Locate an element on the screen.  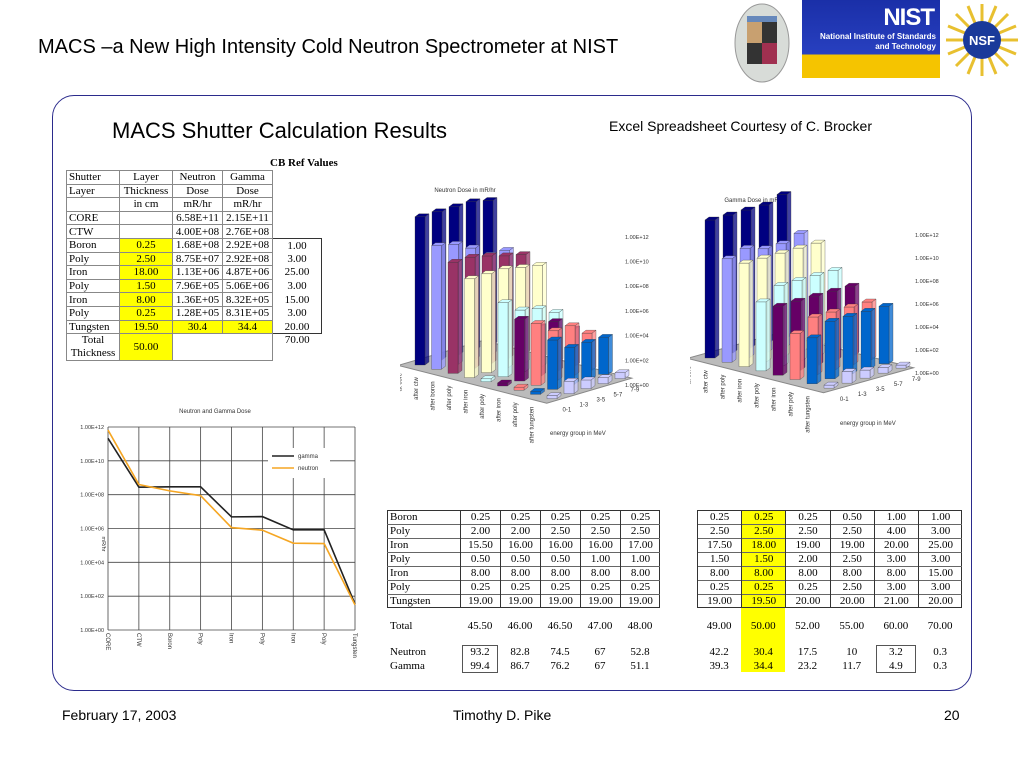
total-label: Total is located at coordinates (401, 626).